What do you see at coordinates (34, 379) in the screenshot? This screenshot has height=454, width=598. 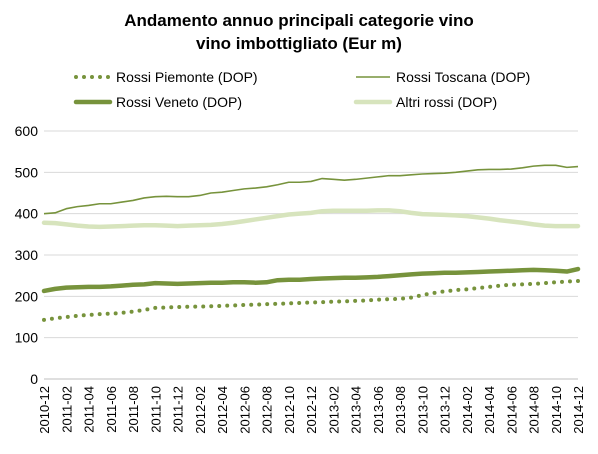 I see `y-tick-label: 0` at bounding box center [34, 379].